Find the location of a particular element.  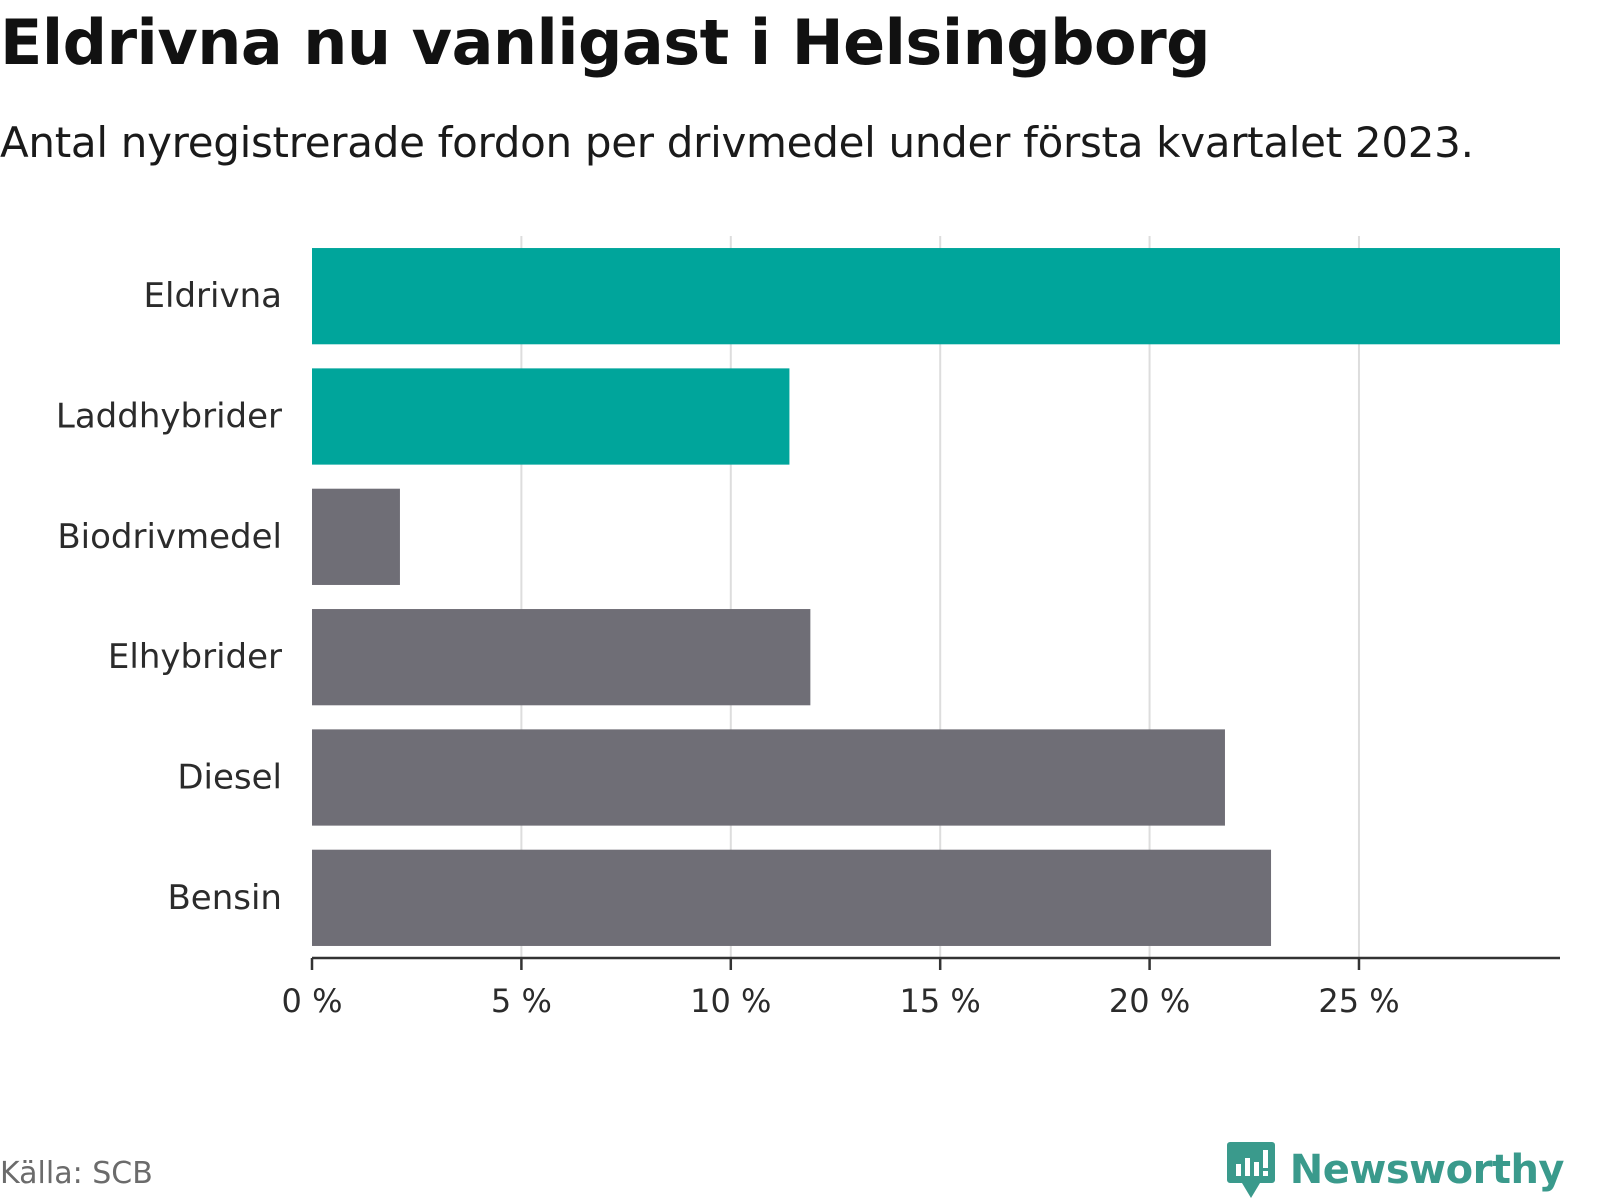

bar-eldrivna is located at coordinates (936, 296).